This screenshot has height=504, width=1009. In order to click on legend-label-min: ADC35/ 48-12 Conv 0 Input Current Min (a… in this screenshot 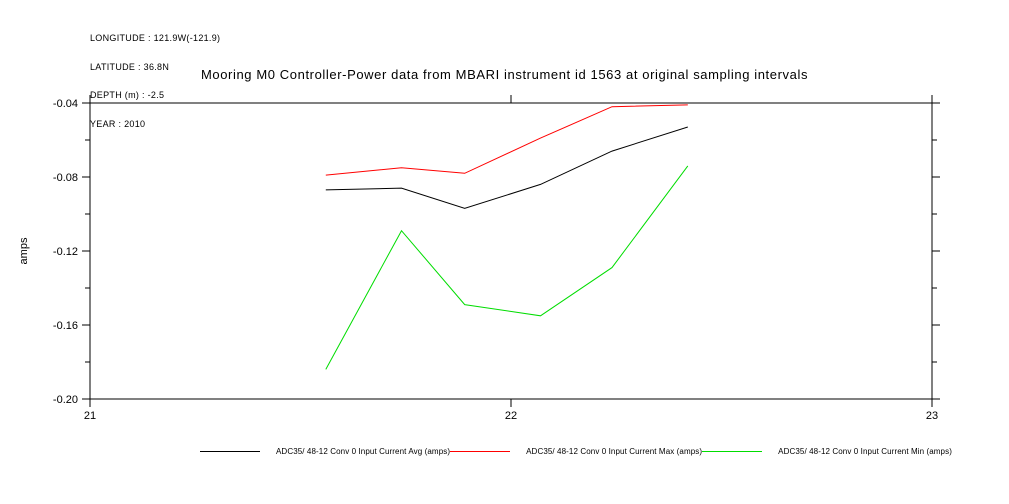, I will do `click(865, 451)`.